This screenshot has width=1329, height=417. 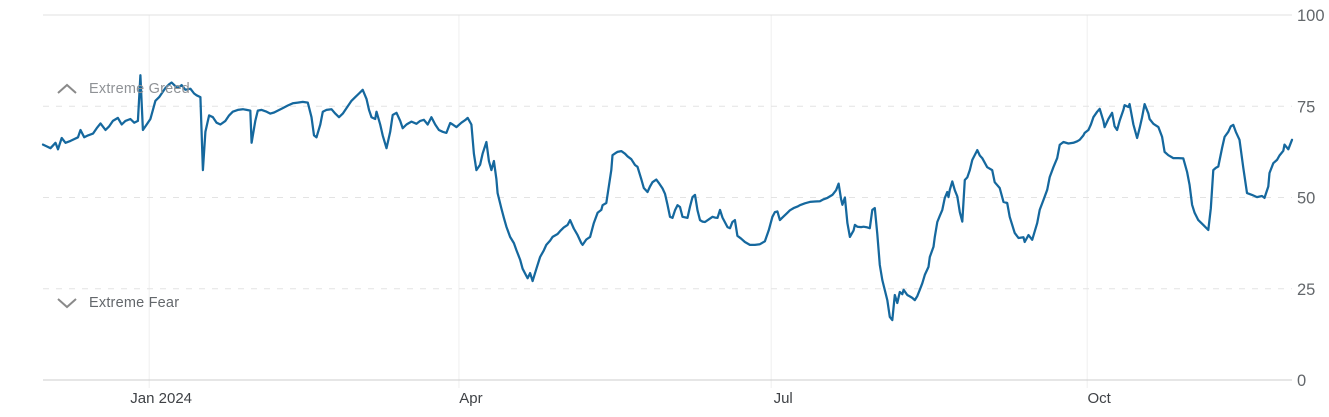 I want to click on x-axis-label-jul: Jul, so click(x=783, y=398).